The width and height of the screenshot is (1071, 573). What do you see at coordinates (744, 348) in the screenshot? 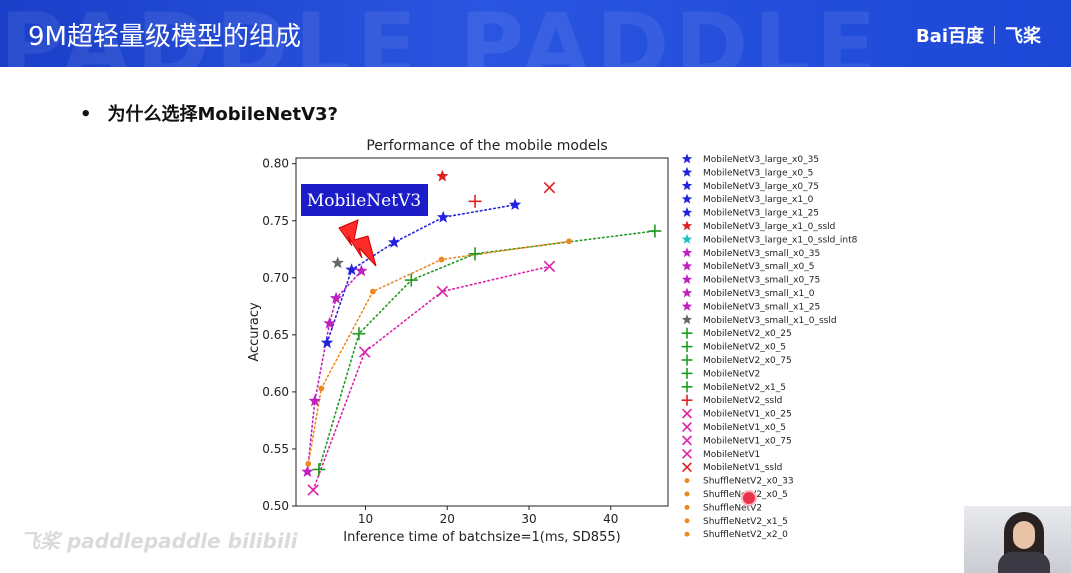
I see `legend-label: MobileNetV2_x0_5` at bounding box center [744, 348].